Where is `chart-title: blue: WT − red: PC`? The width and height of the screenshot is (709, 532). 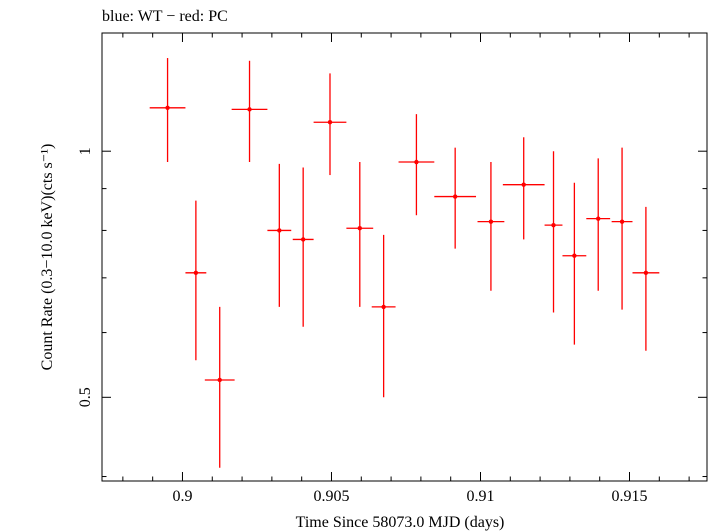
chart-title: blue: WT − red: PC is located at coordinates (165, 16).